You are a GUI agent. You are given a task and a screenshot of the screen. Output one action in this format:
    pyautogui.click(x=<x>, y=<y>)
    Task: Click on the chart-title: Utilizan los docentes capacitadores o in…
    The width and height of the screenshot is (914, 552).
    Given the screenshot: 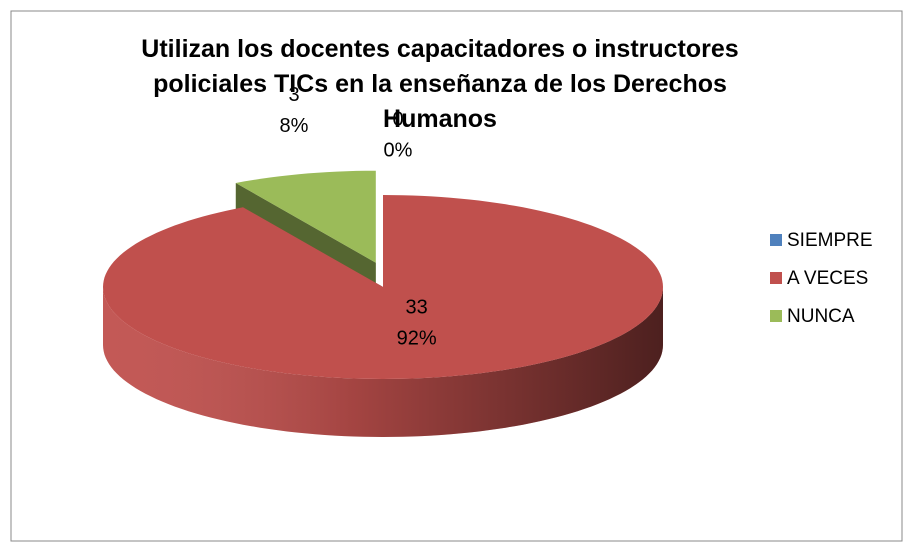 What is the action you would take?
    pyautogui.click(x=439, y=84)
    